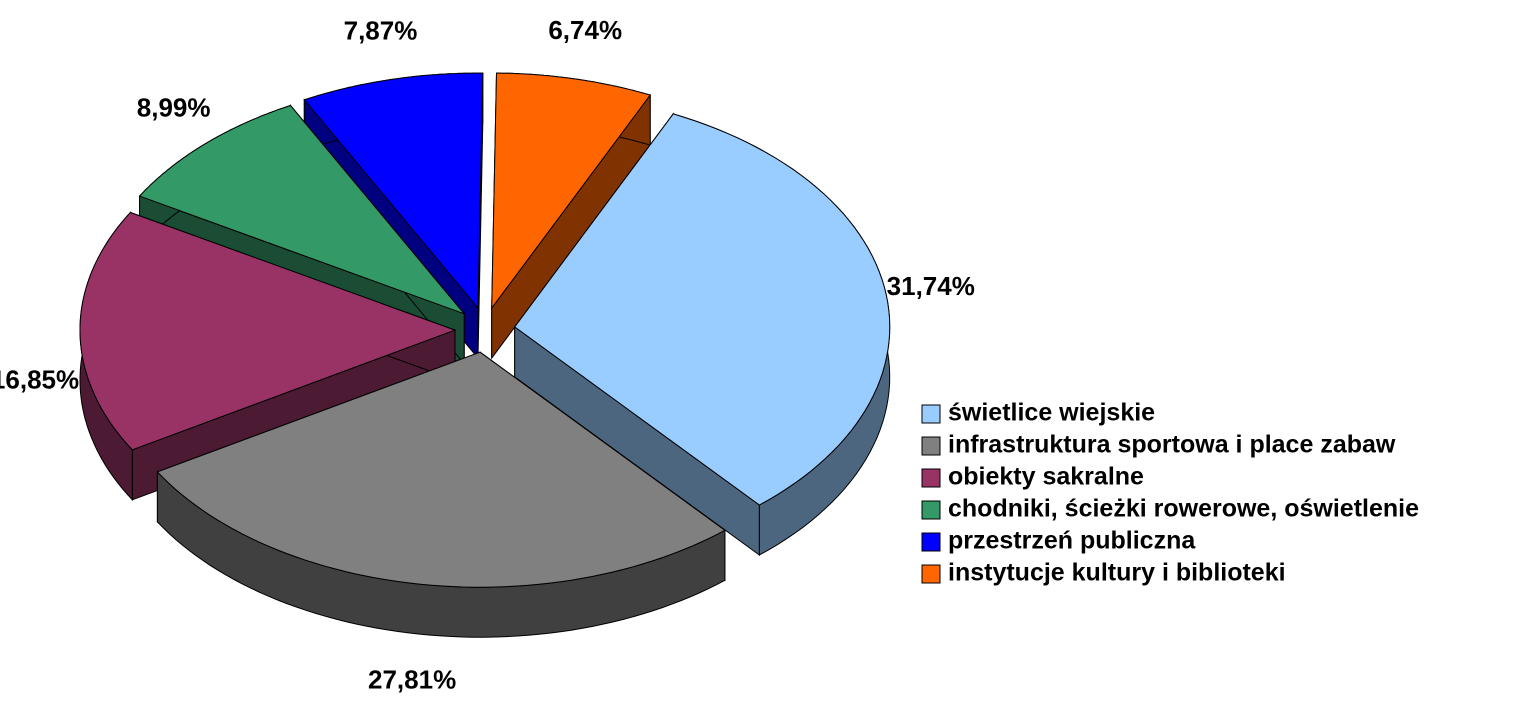 This screenshot has width=1514, height=706. Describe the element at coordinates (412, 679) in the screenshot. I see `data-label: 27,81%` at that location.